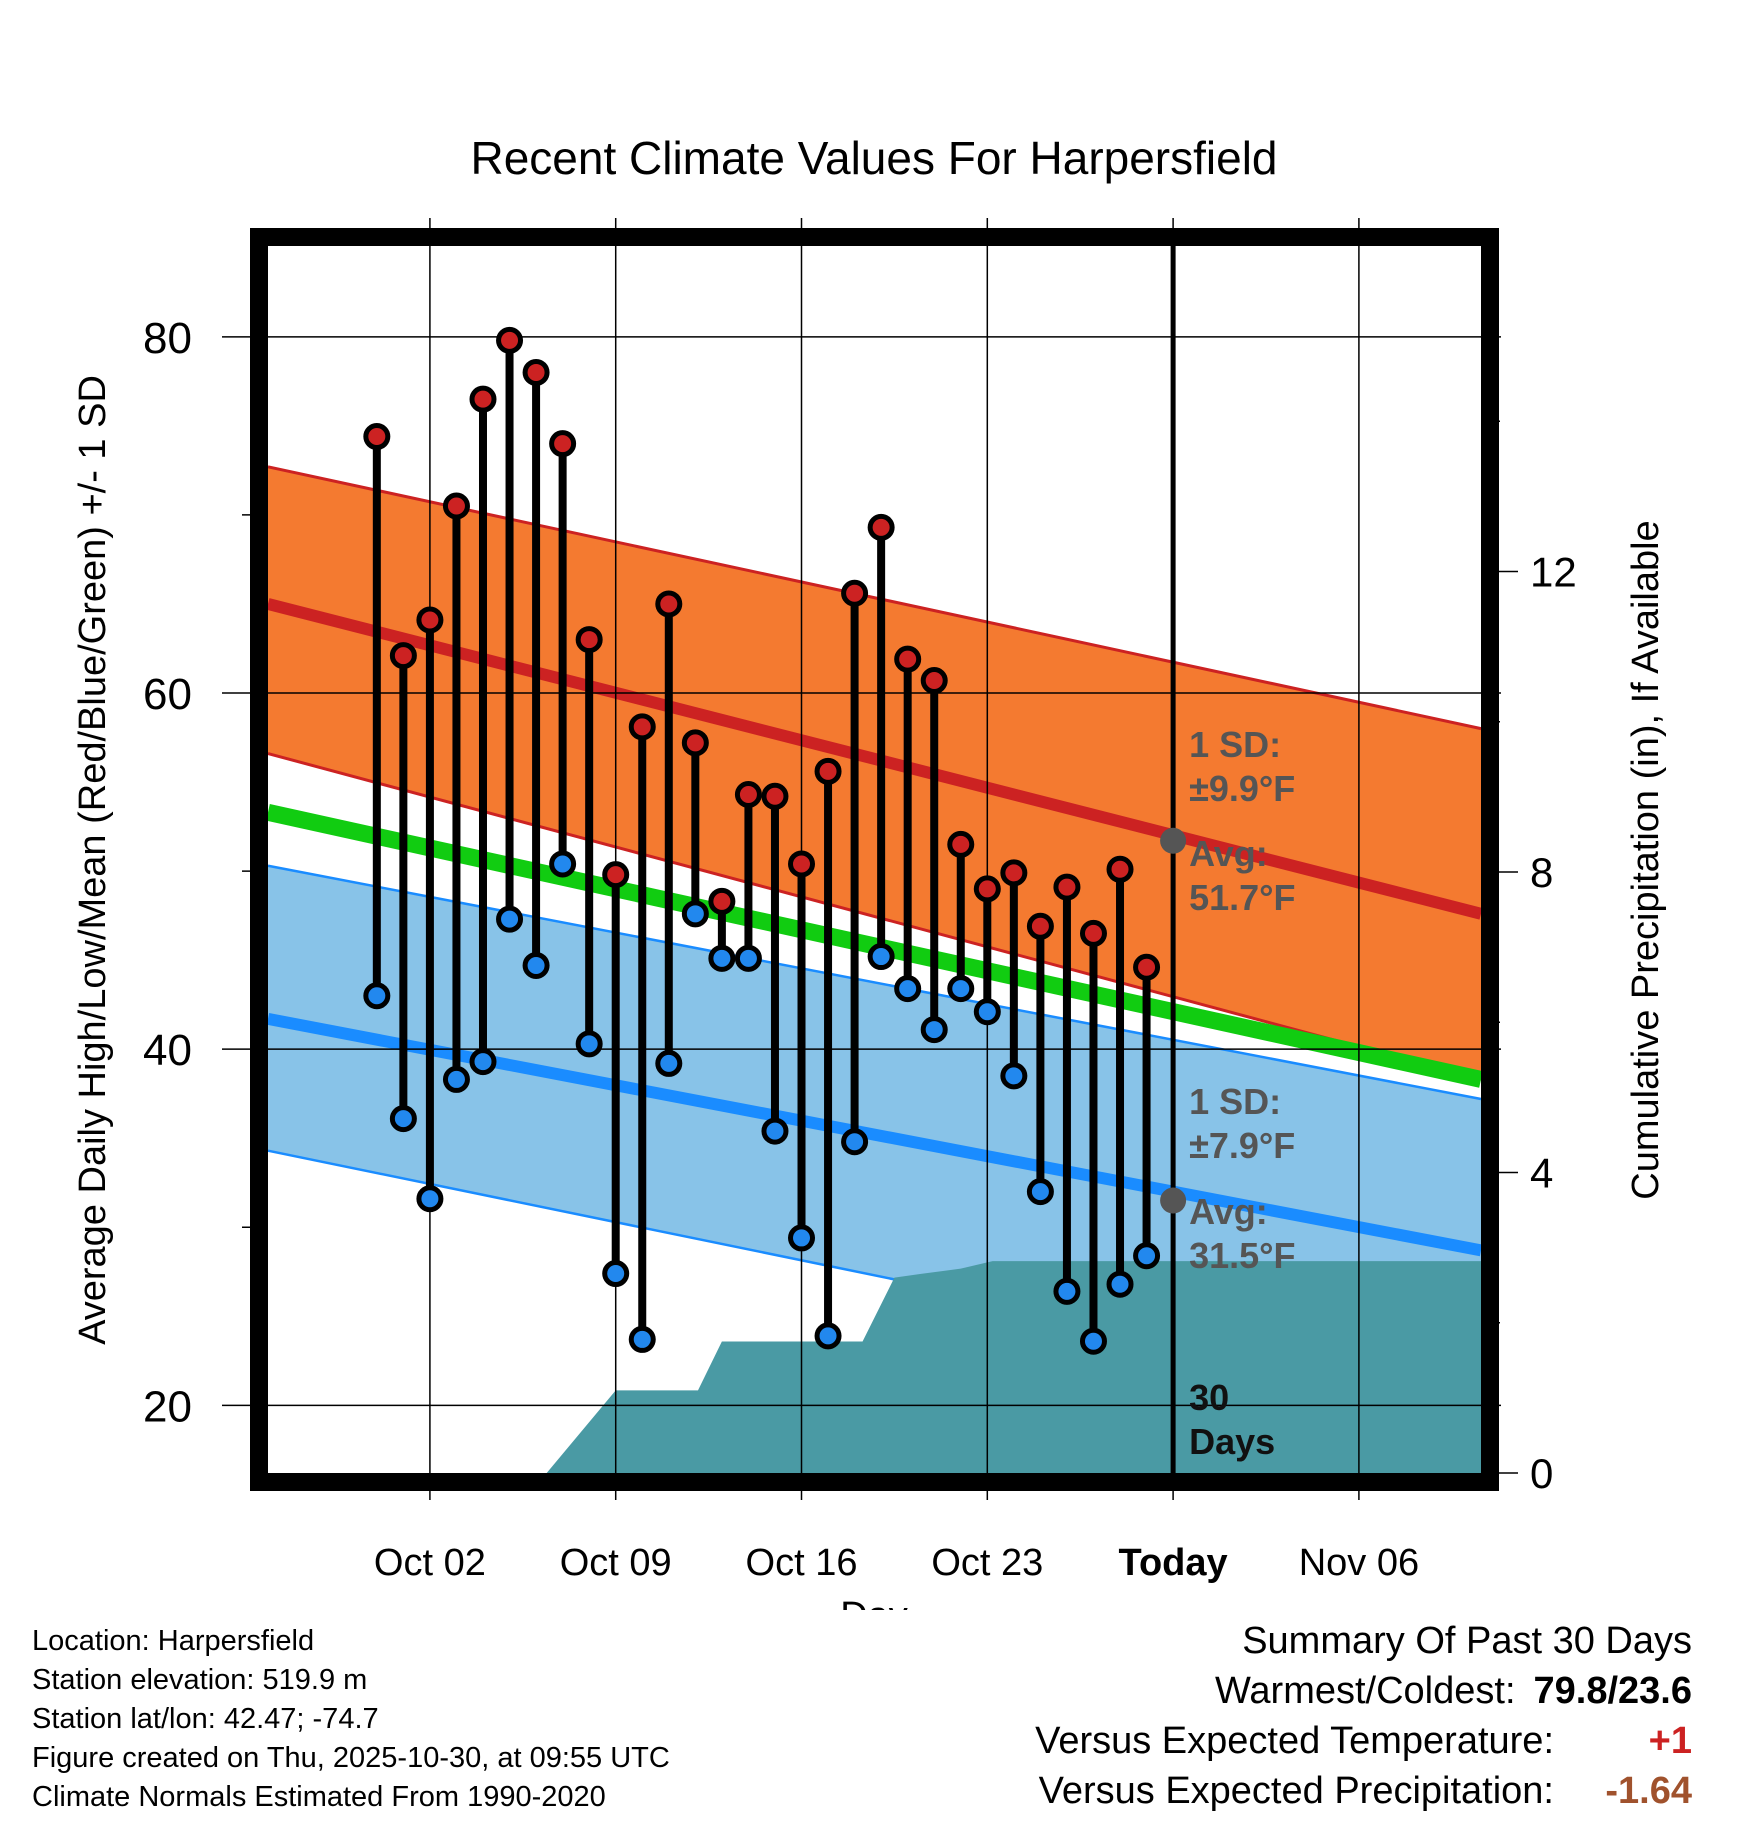 The height and width of the screenshot is (1828, 1748). I want to click on low-avg-label: Avg:, so click(1228, 1211).